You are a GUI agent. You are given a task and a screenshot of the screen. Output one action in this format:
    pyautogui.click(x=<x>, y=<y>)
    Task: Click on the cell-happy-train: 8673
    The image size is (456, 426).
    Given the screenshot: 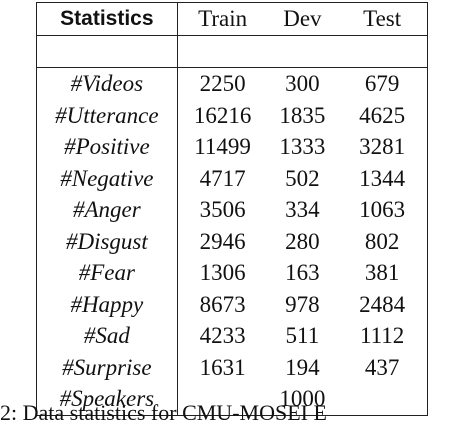 What is the action you would take?
    pyautogui.click(x=222, y=304)
    